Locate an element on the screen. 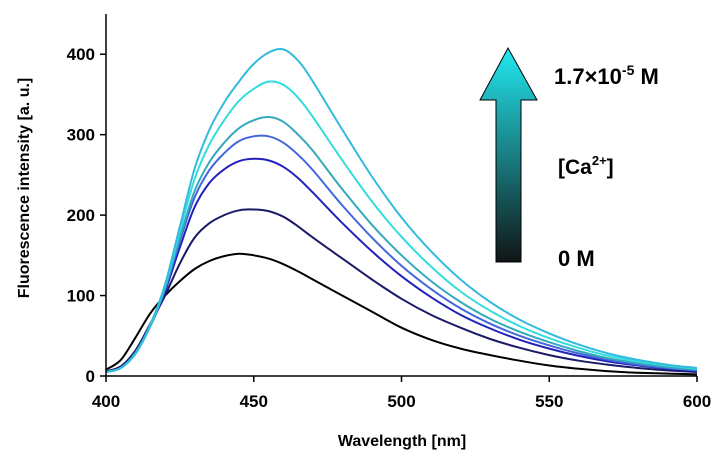 This screenshot has width=716, height=458. top-concentration-base: 1.7×10 is located at coordinates (588, 76).